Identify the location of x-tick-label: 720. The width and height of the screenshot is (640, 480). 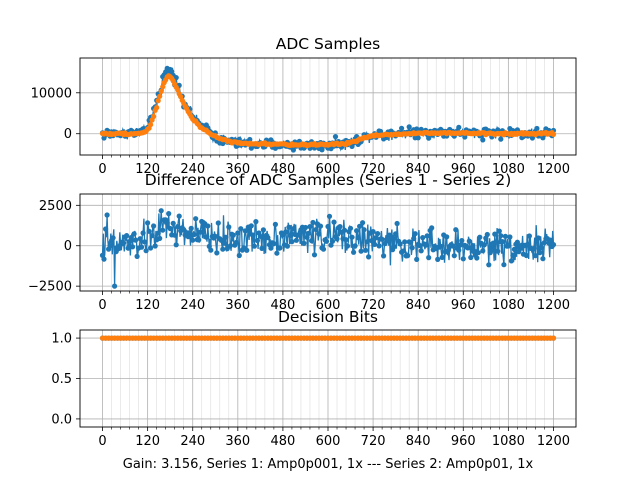
(373, 305).